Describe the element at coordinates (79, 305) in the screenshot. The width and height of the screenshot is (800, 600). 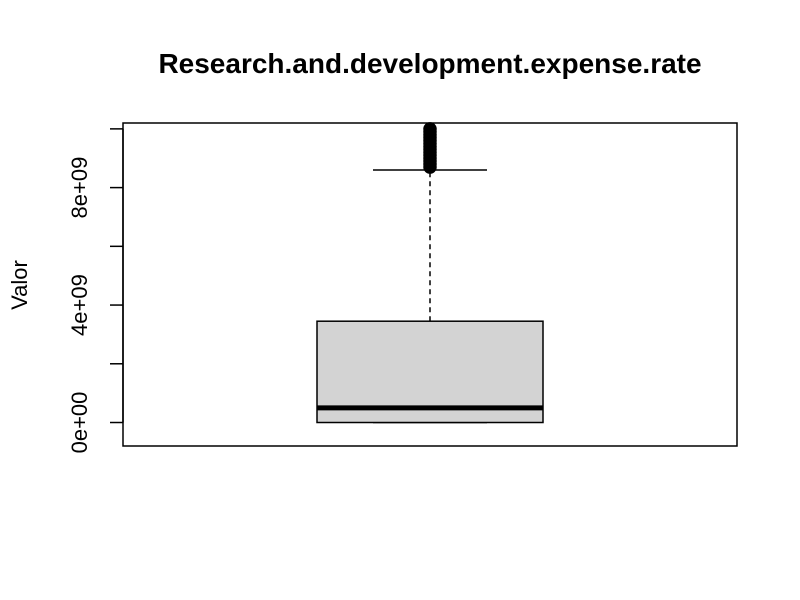
I see `y-tick-label: 4e+09` at that location.